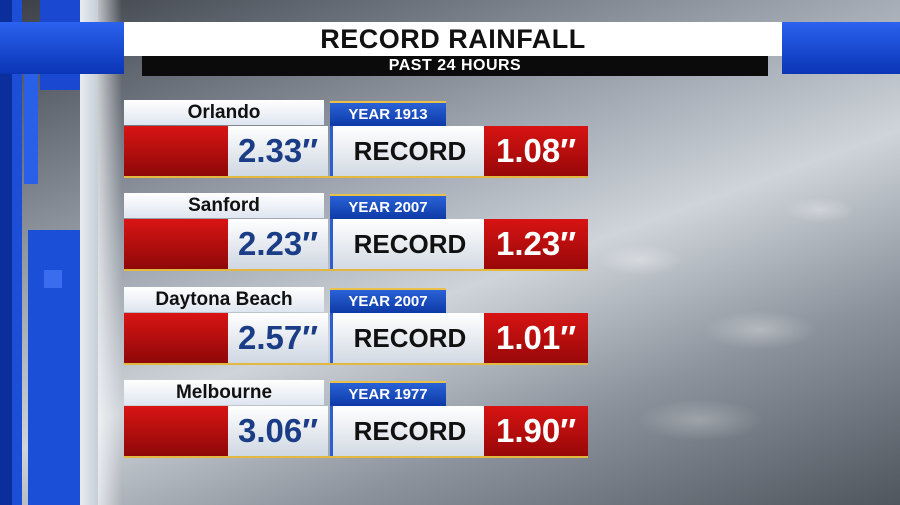 Image resolution: width=900 pixels, height=505 pixels. What do you see at coordinates (62, 48) in the screenshot?
I see `header-blue-bar-left` at bounding box center [62, 48].